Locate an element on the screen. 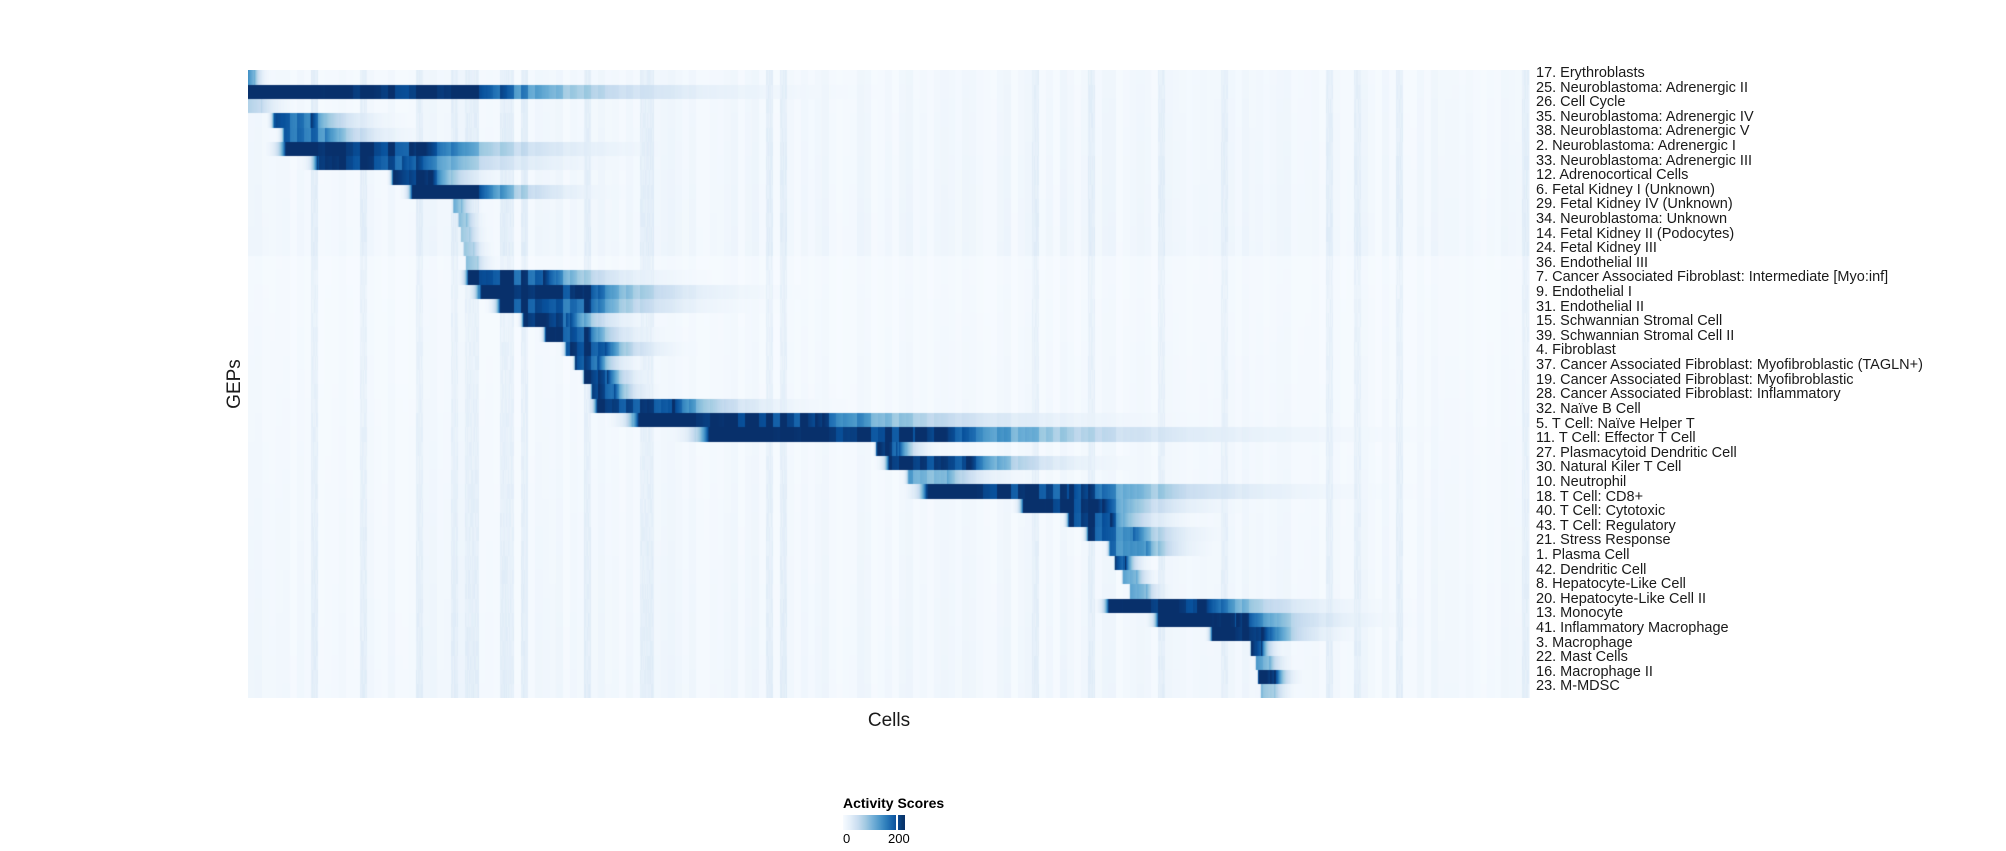 The height and width of the screenshot is (851, 2006). gep-row-label: 12. Adrenocortical Cells is located at coordinates (1612, 175).